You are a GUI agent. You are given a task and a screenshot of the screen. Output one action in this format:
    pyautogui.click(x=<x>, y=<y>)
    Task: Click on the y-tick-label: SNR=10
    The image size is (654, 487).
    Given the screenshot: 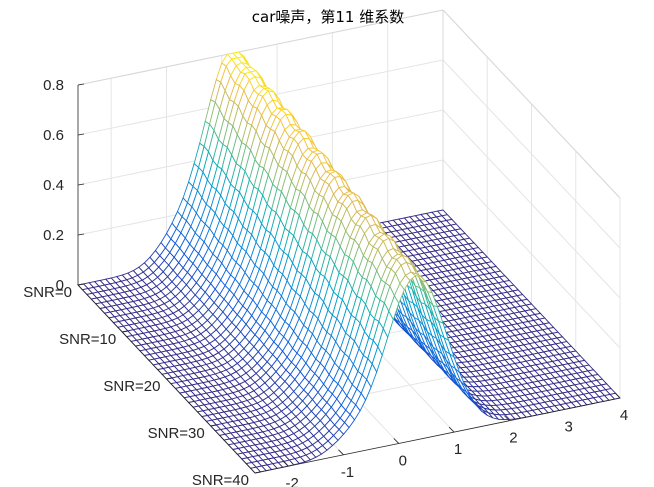 What is the action you would take?
    pyautogui.click(x=87, y=339)
    